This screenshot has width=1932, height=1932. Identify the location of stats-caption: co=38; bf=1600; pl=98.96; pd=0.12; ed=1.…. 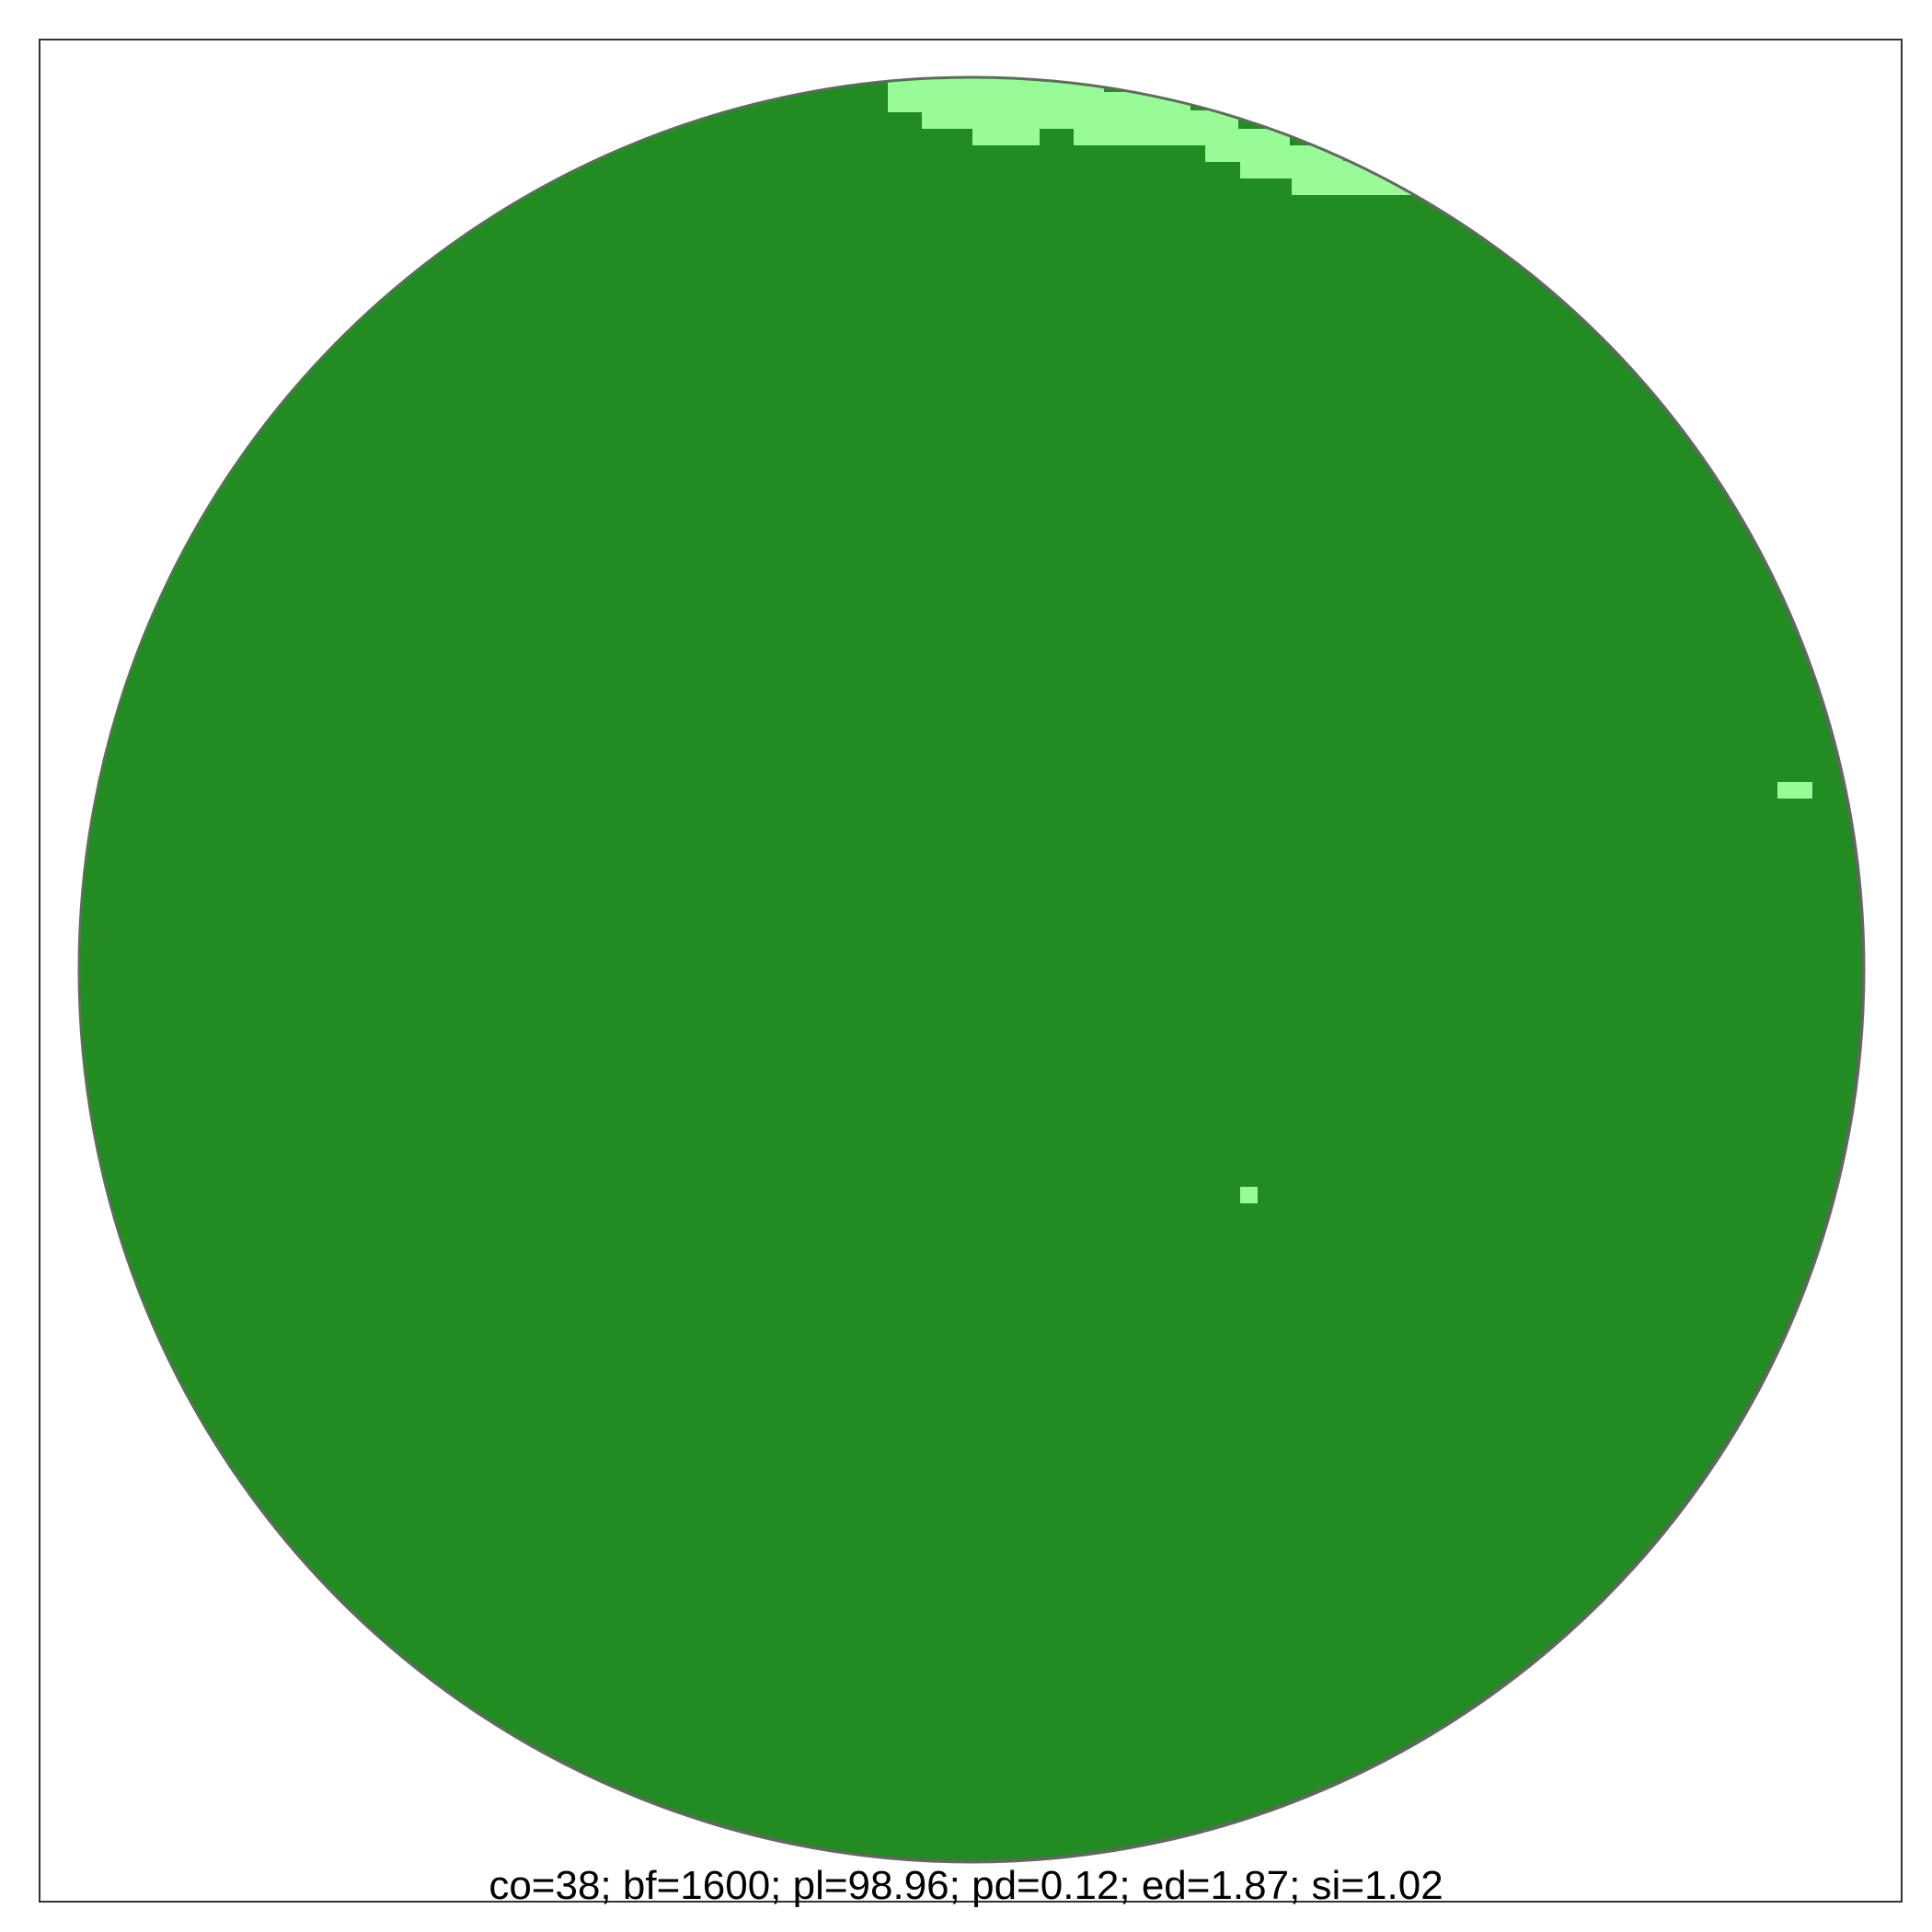
(966, 1886).